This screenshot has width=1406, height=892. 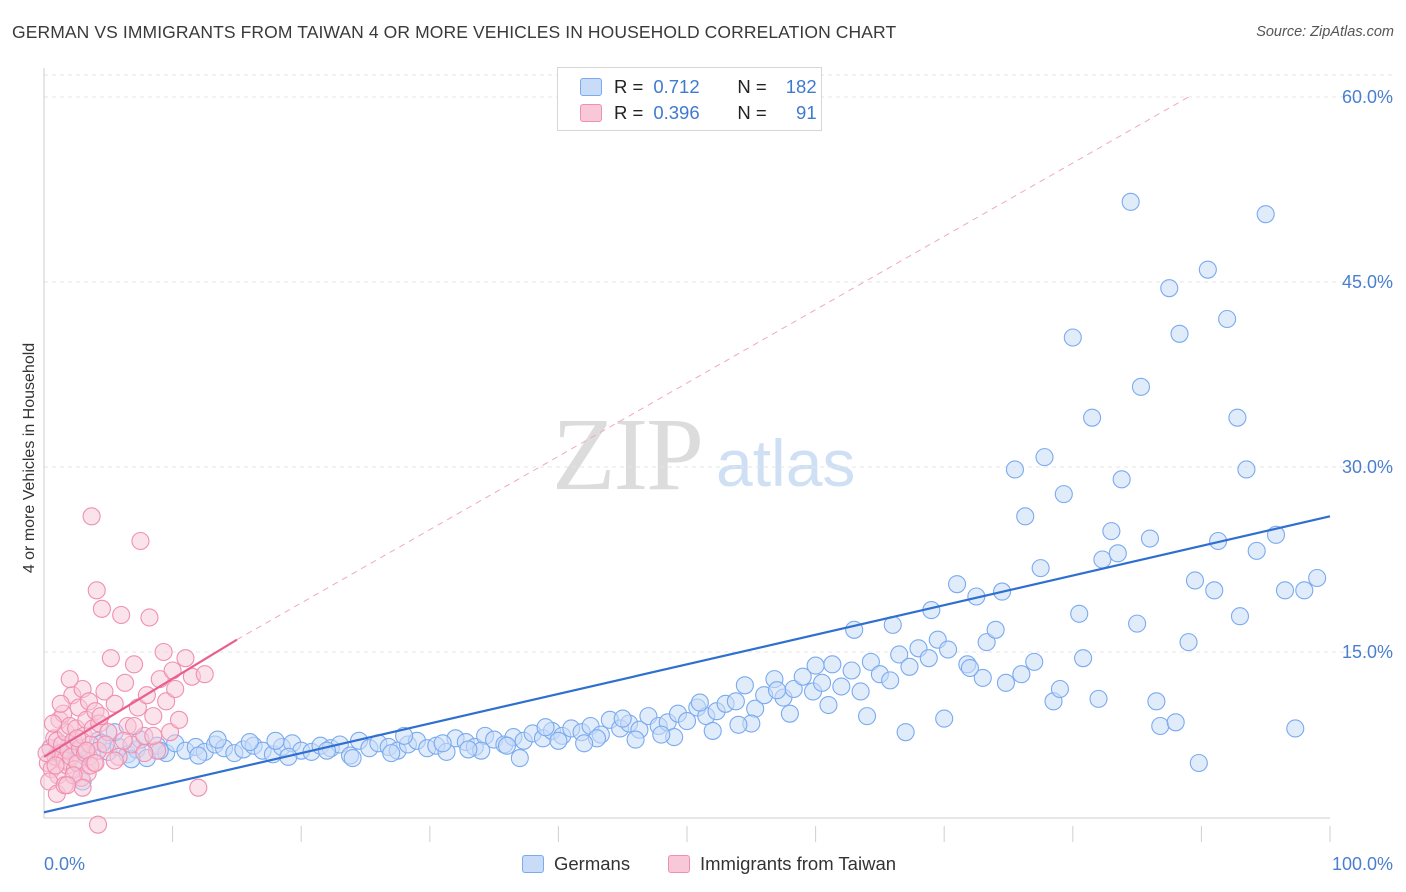 What do you see at coordinates (628, 454) in the screenshot?
I see `watermark-zip: ZIP` at bounding box center [628, 454].